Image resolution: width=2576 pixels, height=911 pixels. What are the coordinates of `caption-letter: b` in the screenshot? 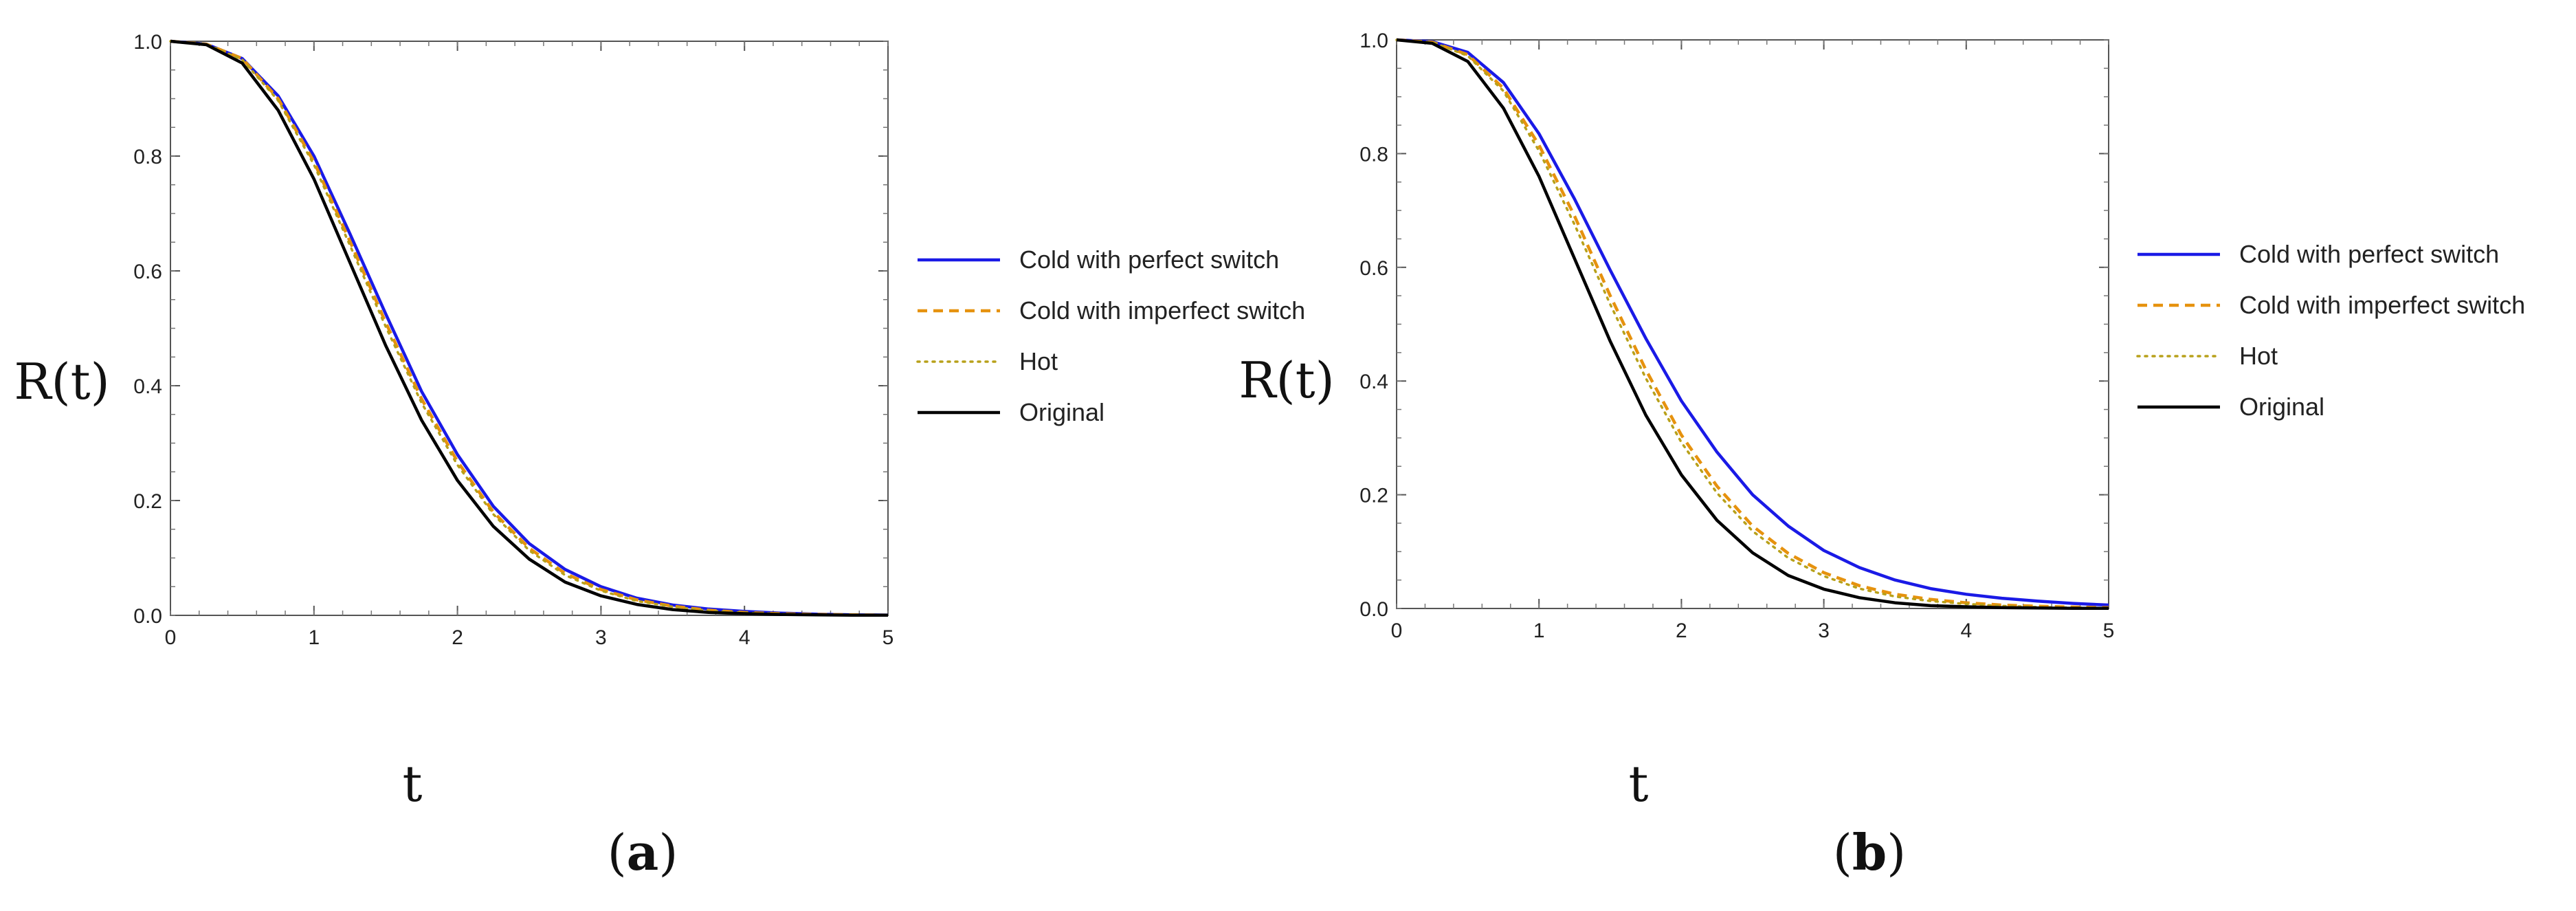 It's located at (1869, 852).